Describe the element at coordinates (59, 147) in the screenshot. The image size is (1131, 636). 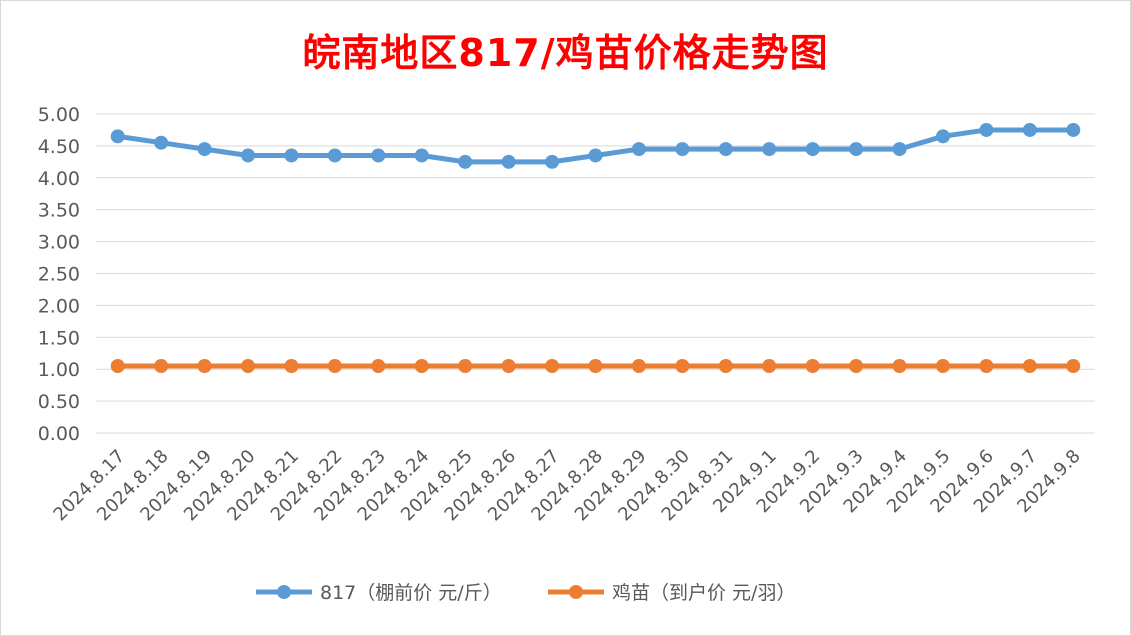
I see `y-tick-label: 4.50` at that location.